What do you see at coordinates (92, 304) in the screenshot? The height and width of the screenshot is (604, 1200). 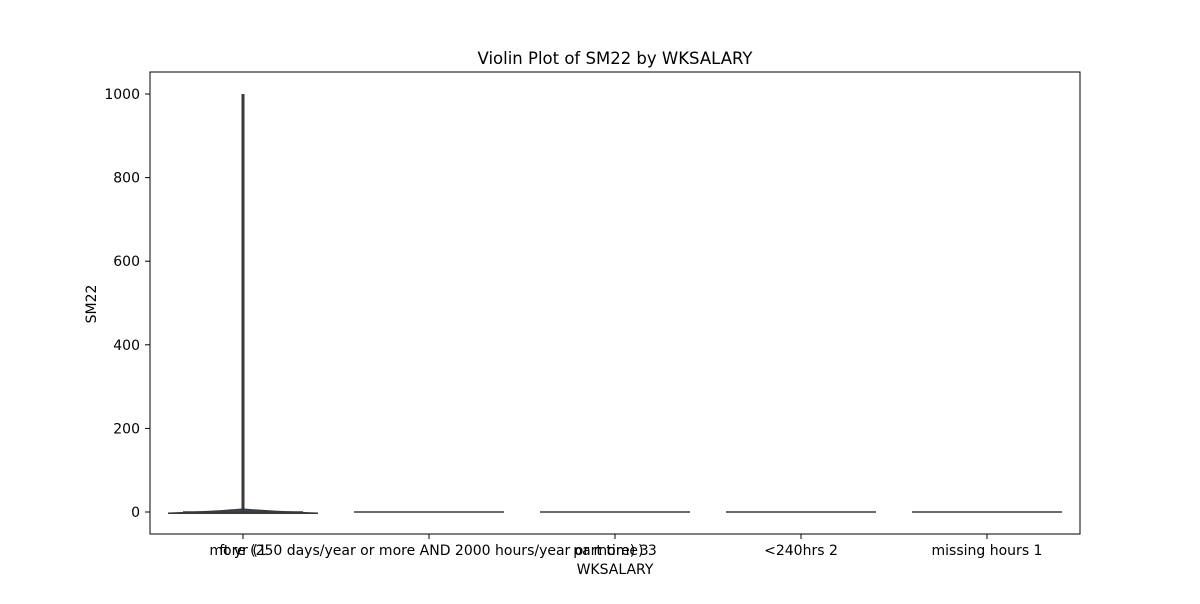 I see `y-axis-label: SM22` at bounding box center [92, 304].